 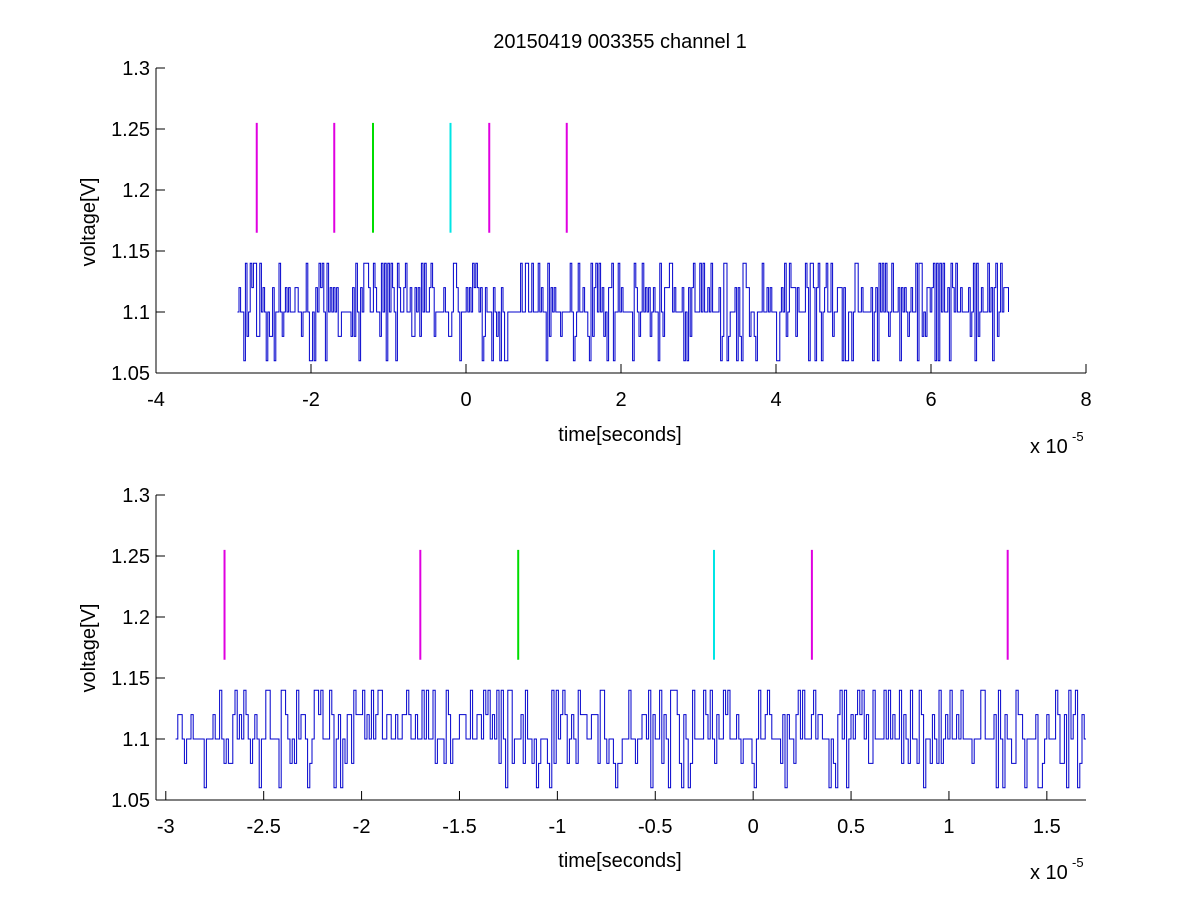 What do you see at coordinates (136, 618) in the screenshot?
I see `bottom-y-tick-label-3: 1.2` at bounding box center [136, 618].